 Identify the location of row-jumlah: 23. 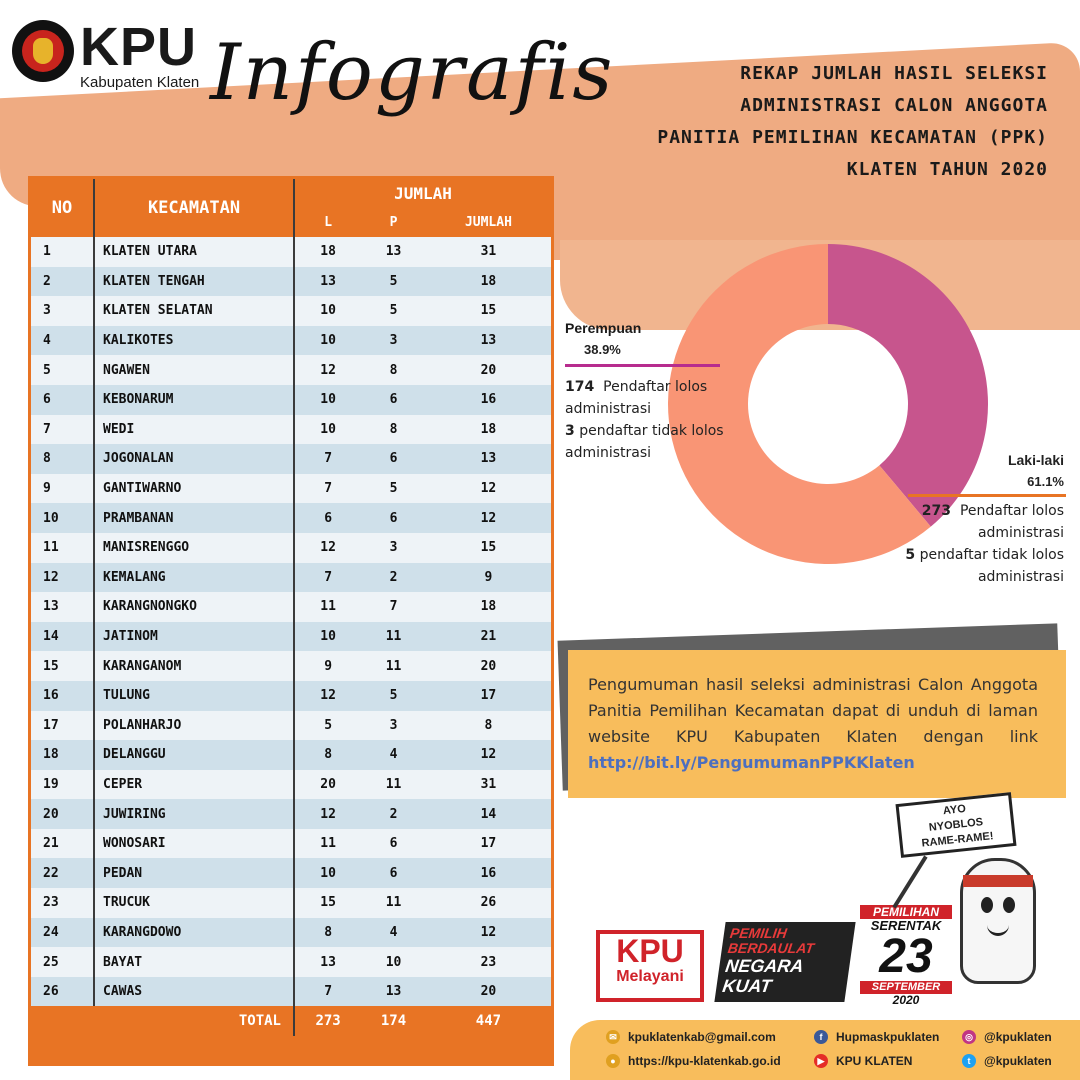
(488, 962).